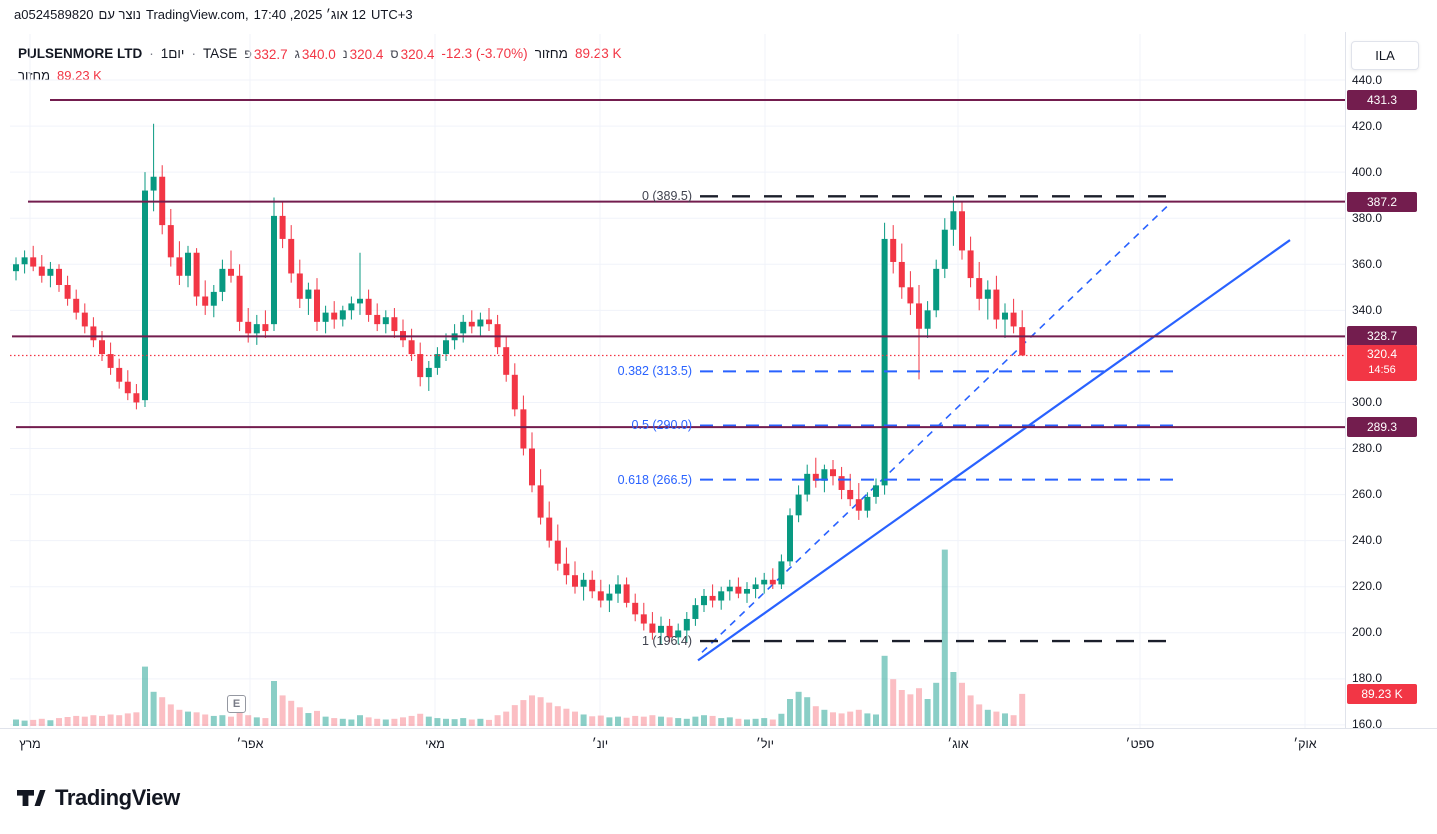  Describe the element at coordinates (80, 53) in the screenshot. I see `symbol-name: PULSENMORE LTD` at that location.